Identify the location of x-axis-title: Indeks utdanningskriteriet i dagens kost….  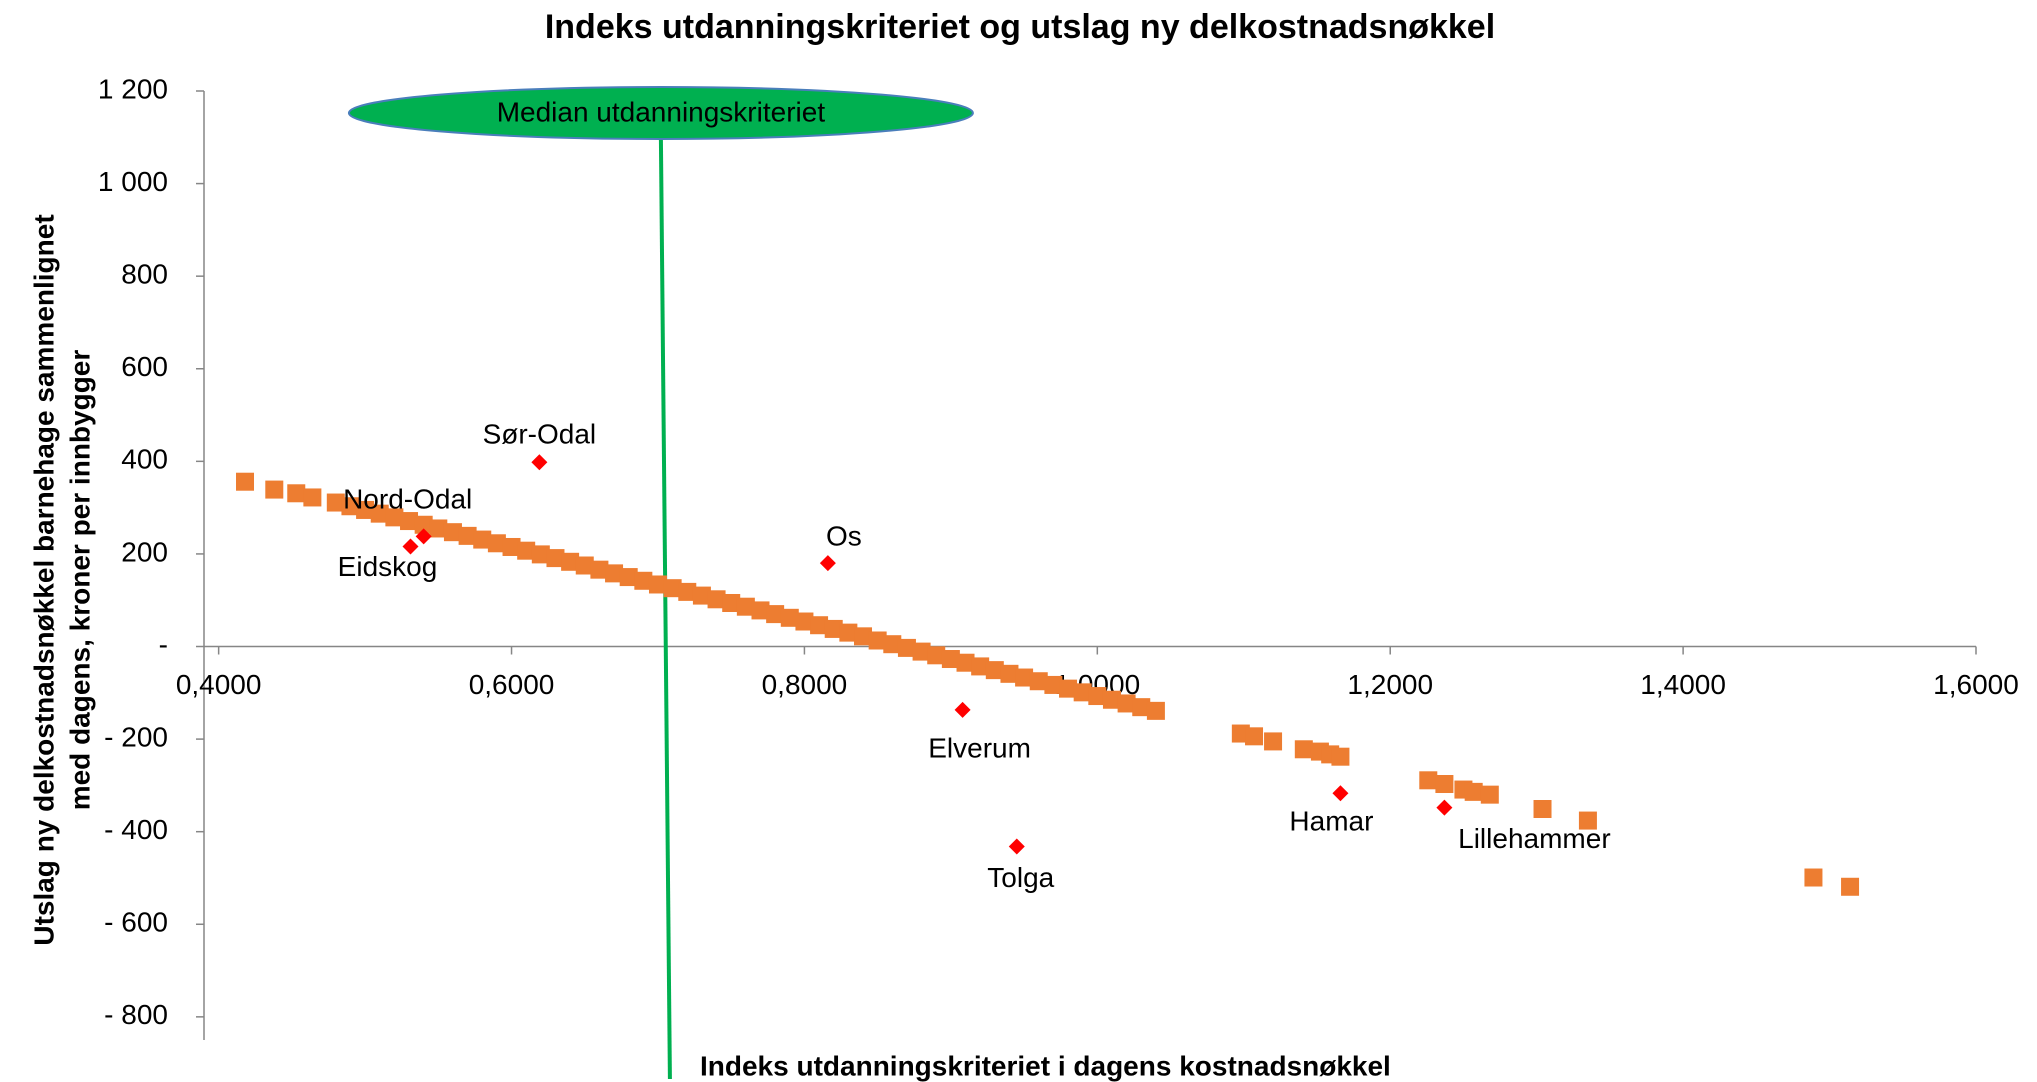
(1045, 1065).